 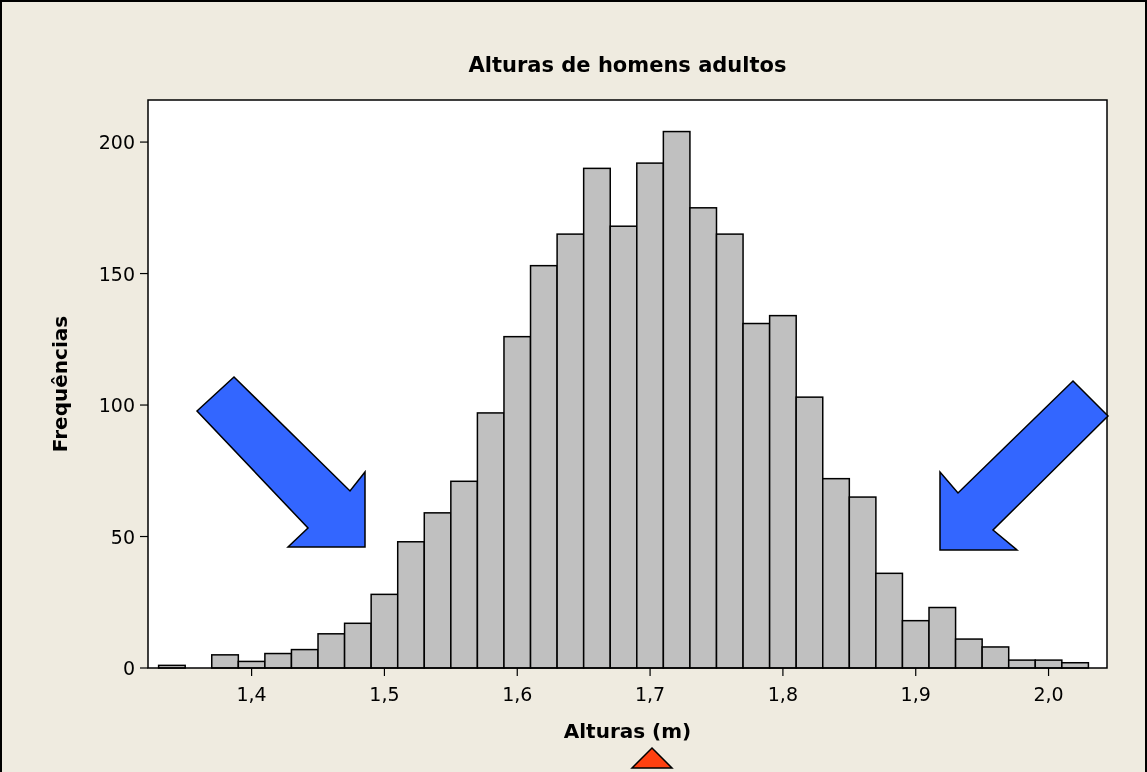 I want to click on y-axis-title: Frequências, so click(x=60, y=384).